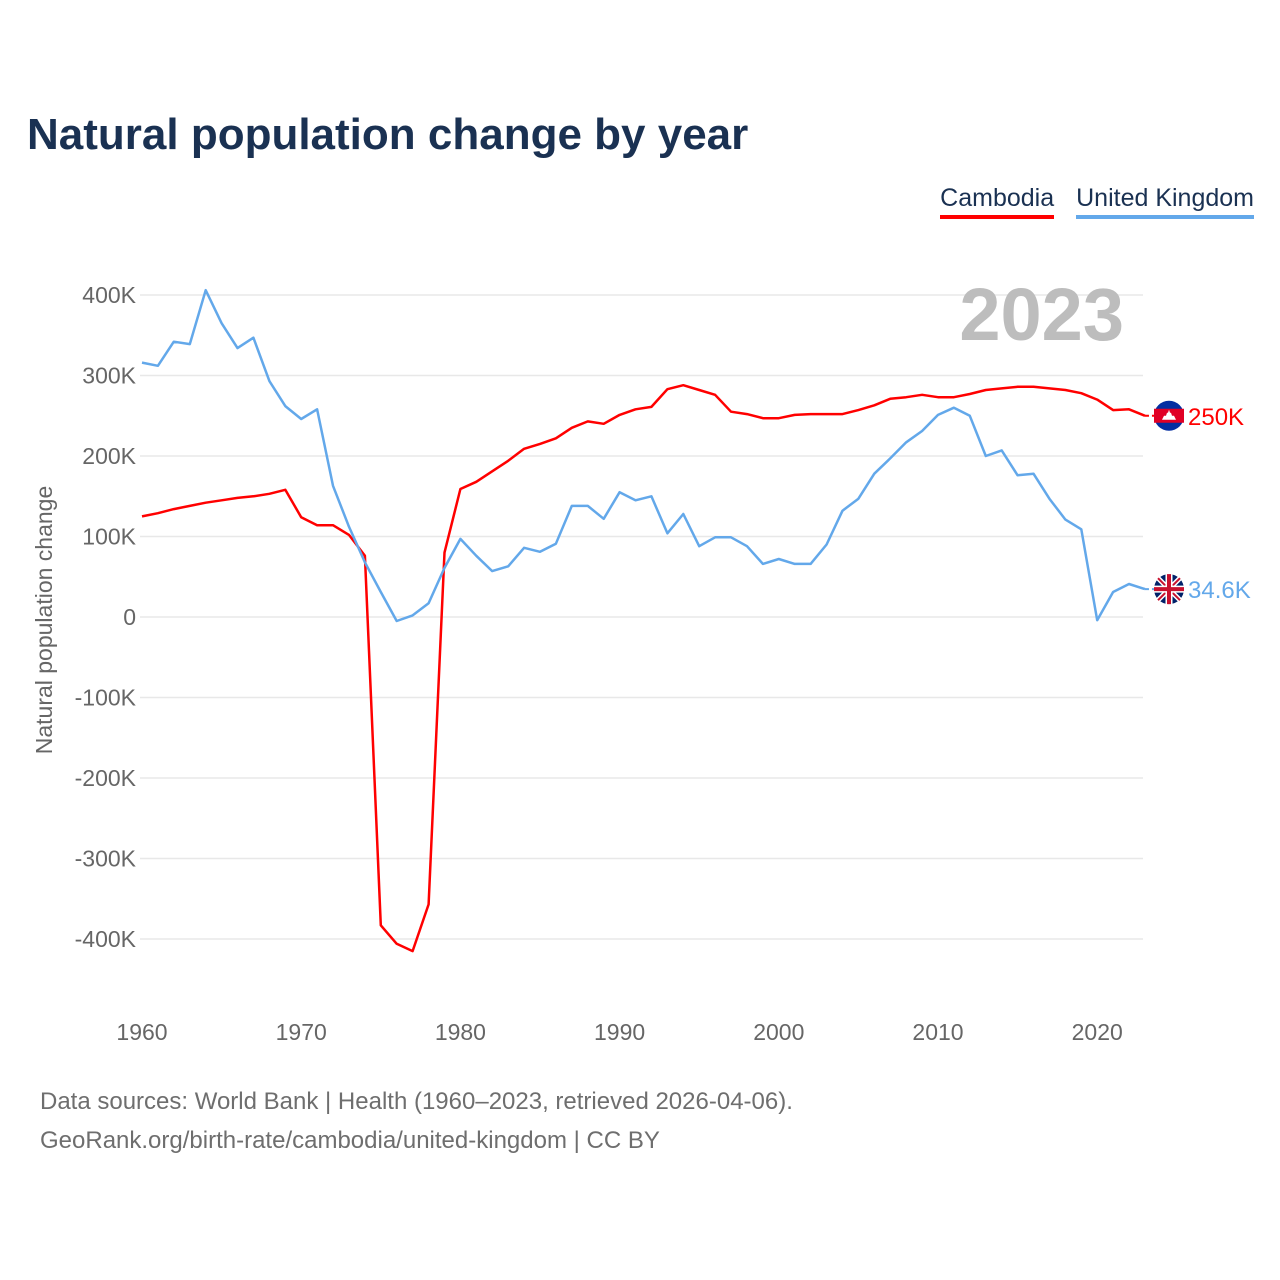 This screenshot has height=1280, width=1280. Describe the element at coordinates (106, 859) in the screenshot. I see `y-tick-label: -300K` at that location.